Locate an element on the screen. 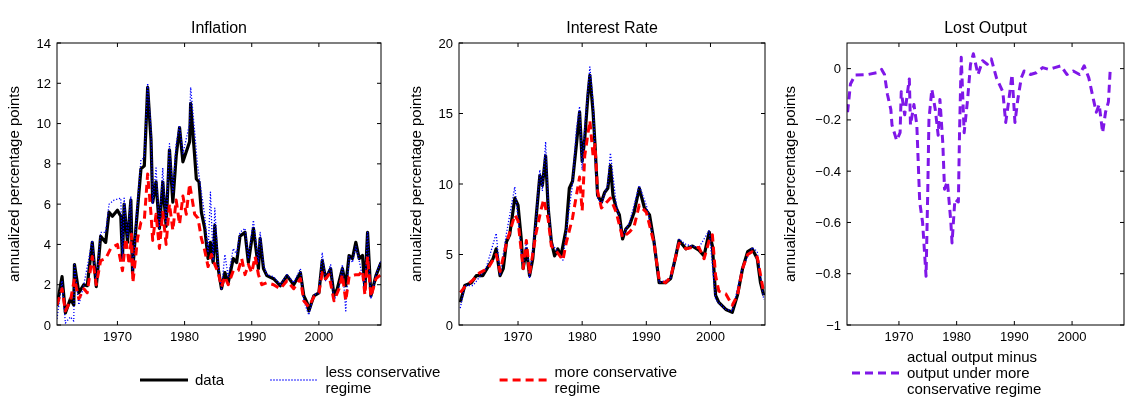 This screenshot has width=1136, height=414. y-tick-label: −0.2 is located at coordinates (828, 120).